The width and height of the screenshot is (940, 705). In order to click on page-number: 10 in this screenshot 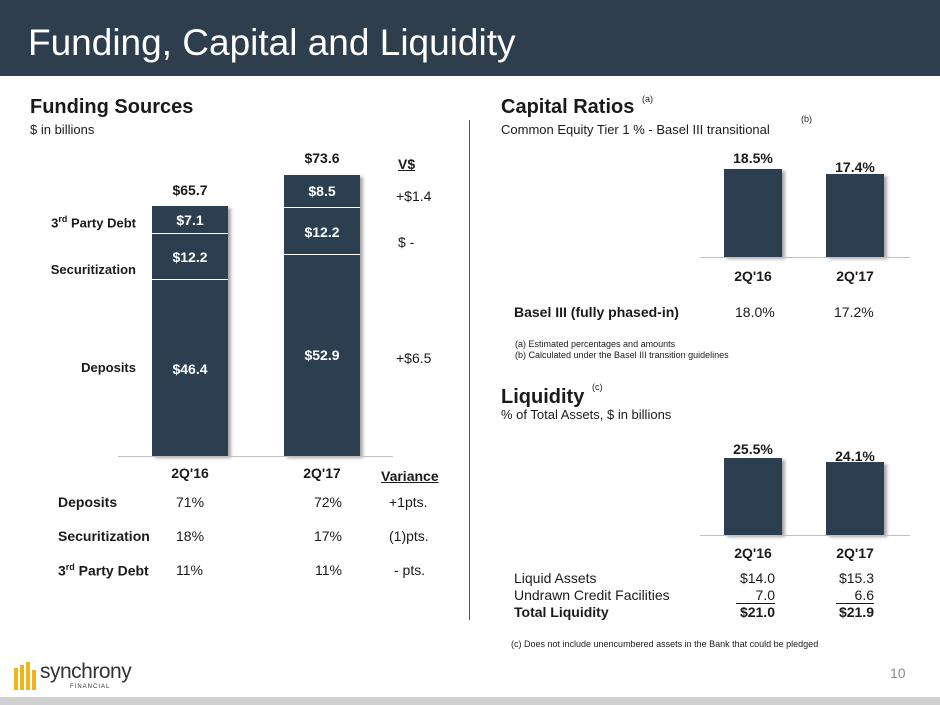, I will do `click(898, 673)`.